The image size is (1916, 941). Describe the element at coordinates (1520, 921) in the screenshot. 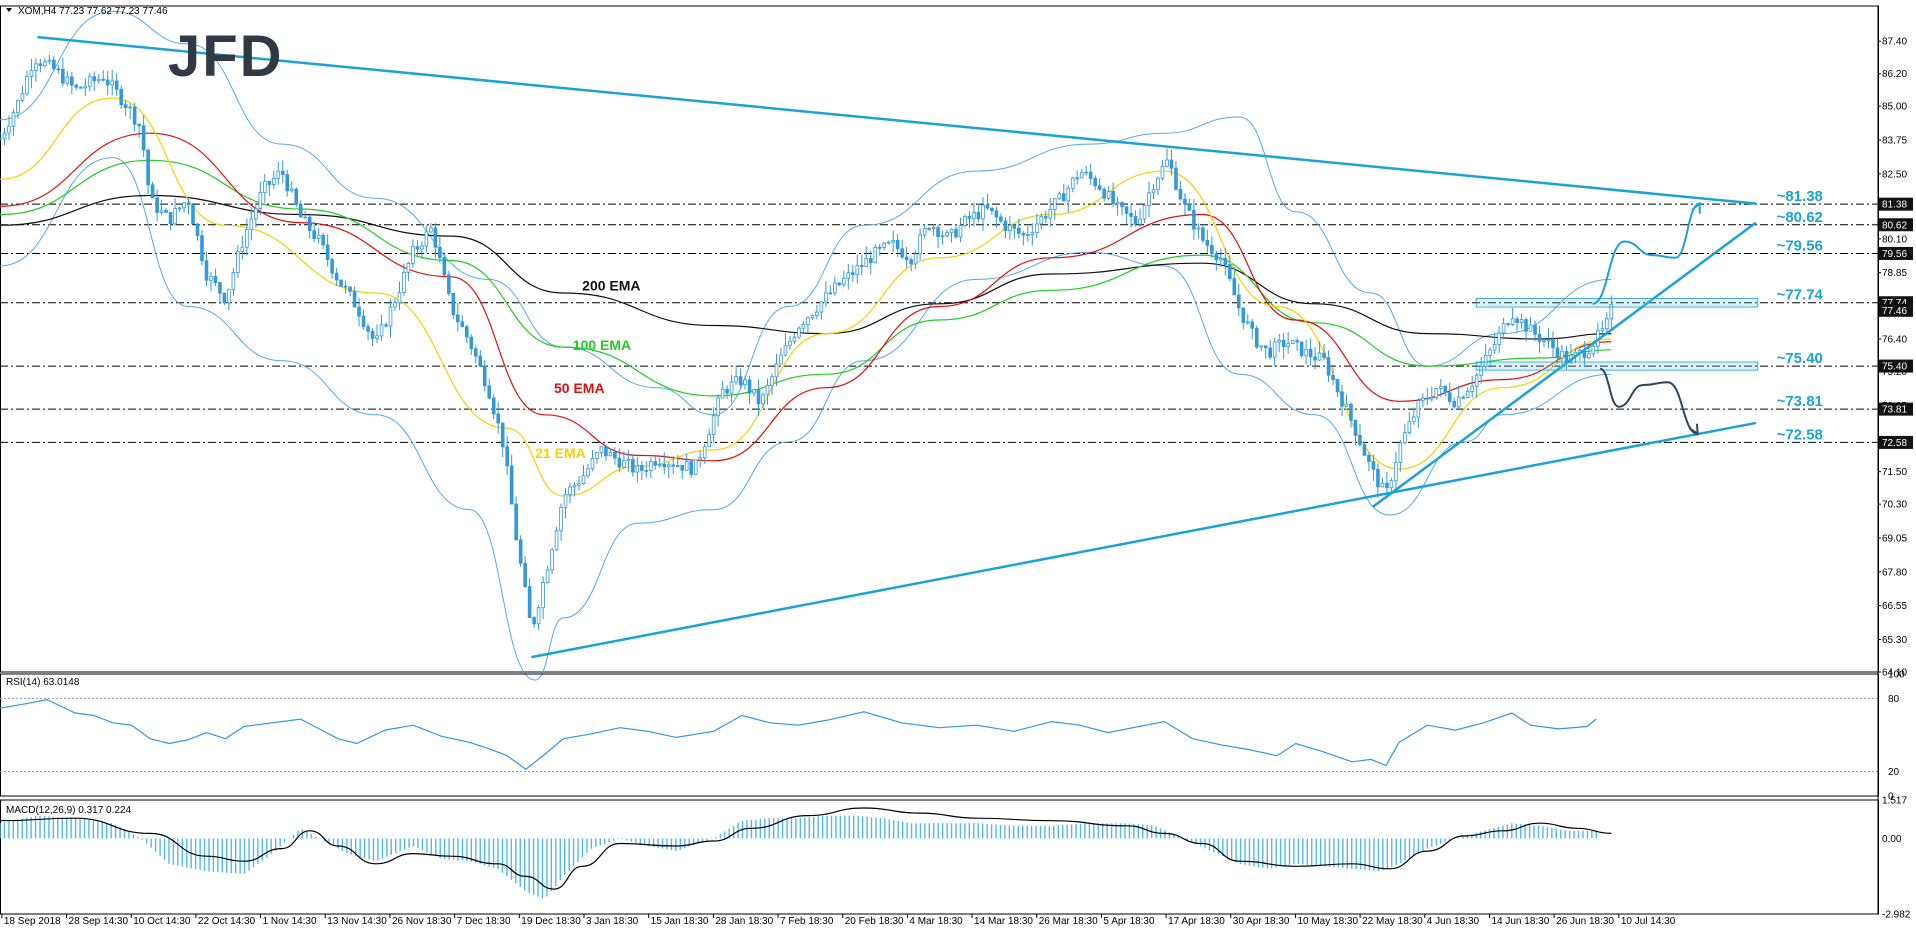

I see `x-tick-label: 14 Jun 18:30` at that location.